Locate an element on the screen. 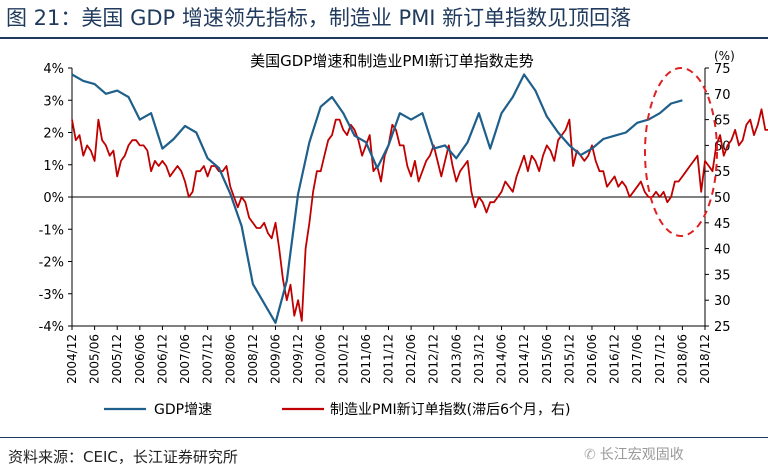 Image resolution: width=768 pixels, height=472 pixels. right-tick-label: 35 is located at coordinates (722, 275).